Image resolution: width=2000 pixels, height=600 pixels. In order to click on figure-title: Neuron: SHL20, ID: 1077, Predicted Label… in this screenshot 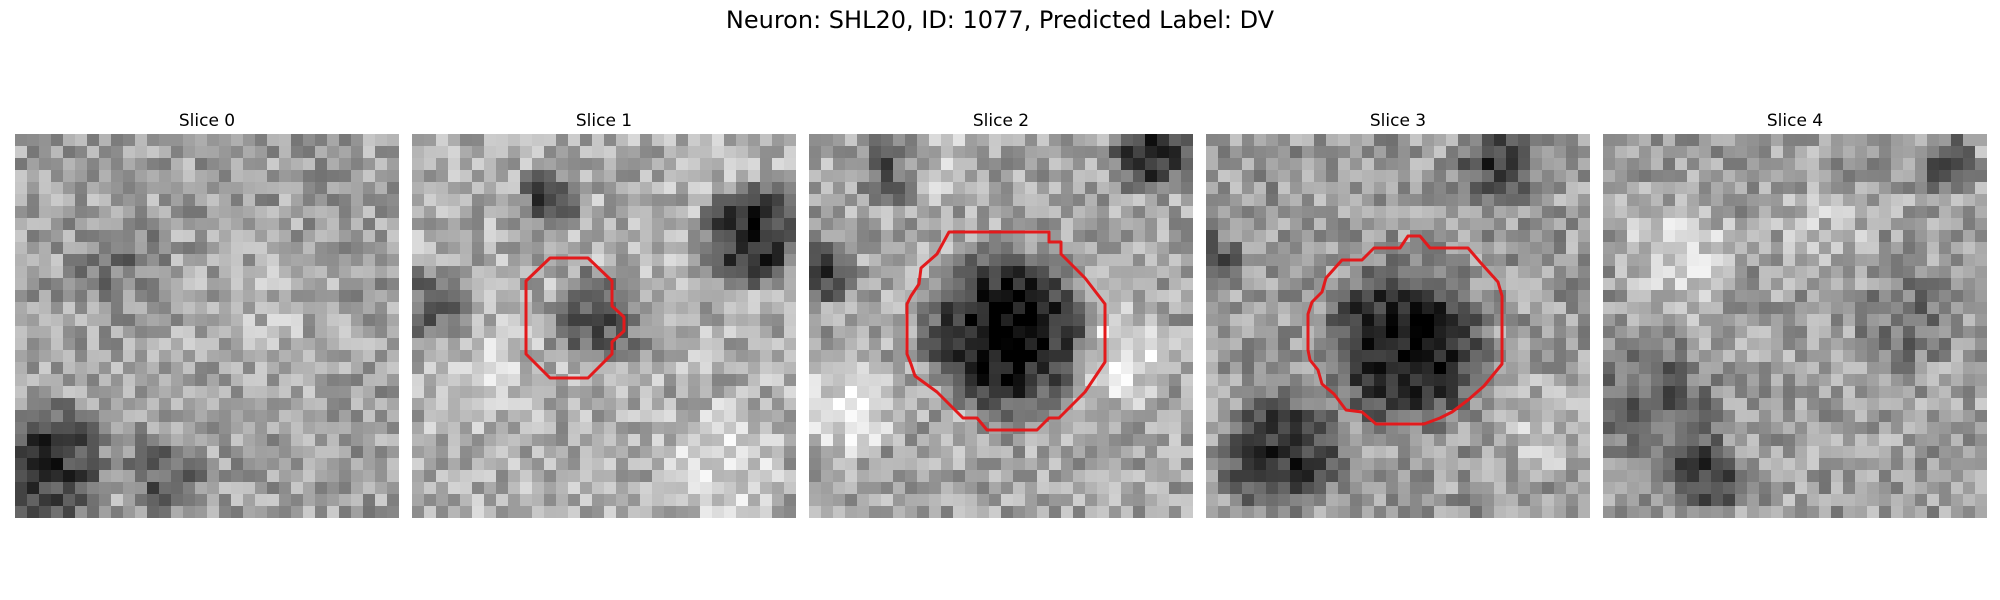, I will do `click(1000, 20)`.